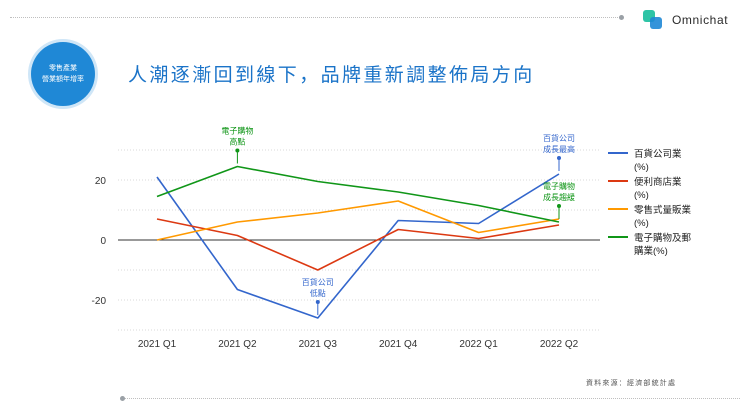 The width and height of the screenshot is (740, 415). What do you see at coordinates (432, 398) in the screenshot?
I see `footer-divider` at bounding box center [432, 398].